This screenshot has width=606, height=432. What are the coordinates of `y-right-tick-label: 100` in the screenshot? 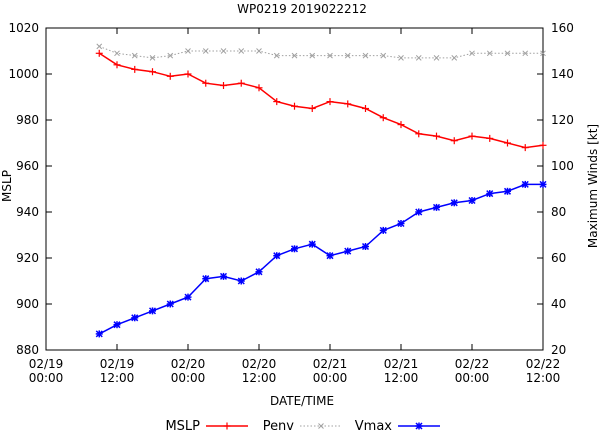 It's located at (562, 166).